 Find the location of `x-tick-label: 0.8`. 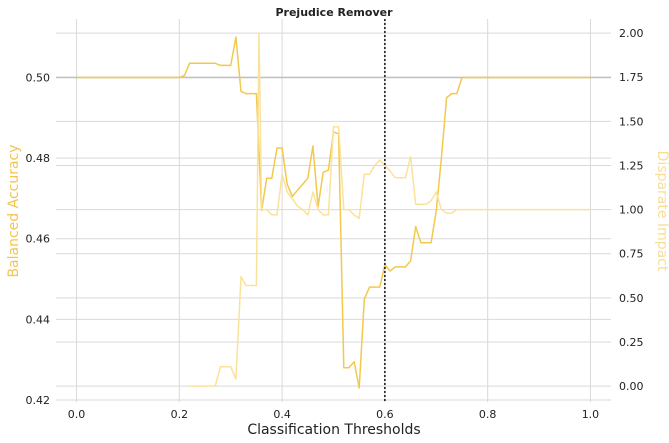

x-tick-label: 0.8 is located at coordinates (488, 414).